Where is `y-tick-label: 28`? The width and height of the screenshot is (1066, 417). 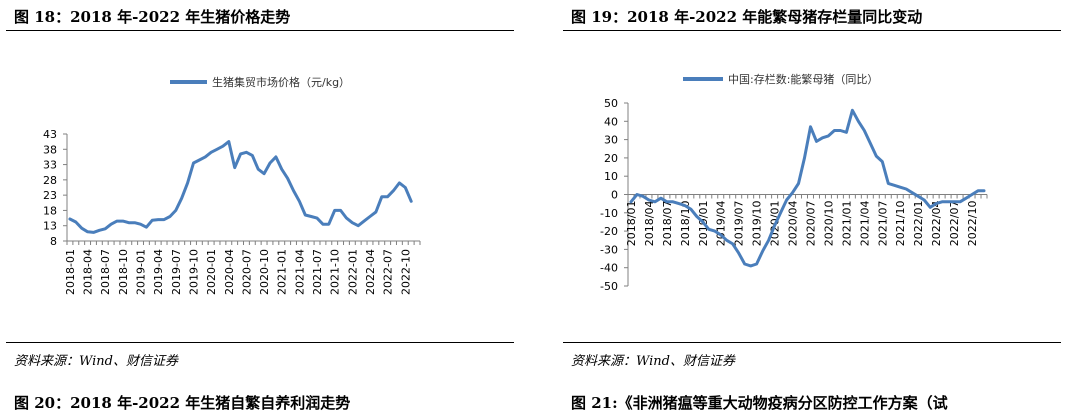 y-tick-label: 28 is located at coordinates (50, 180).